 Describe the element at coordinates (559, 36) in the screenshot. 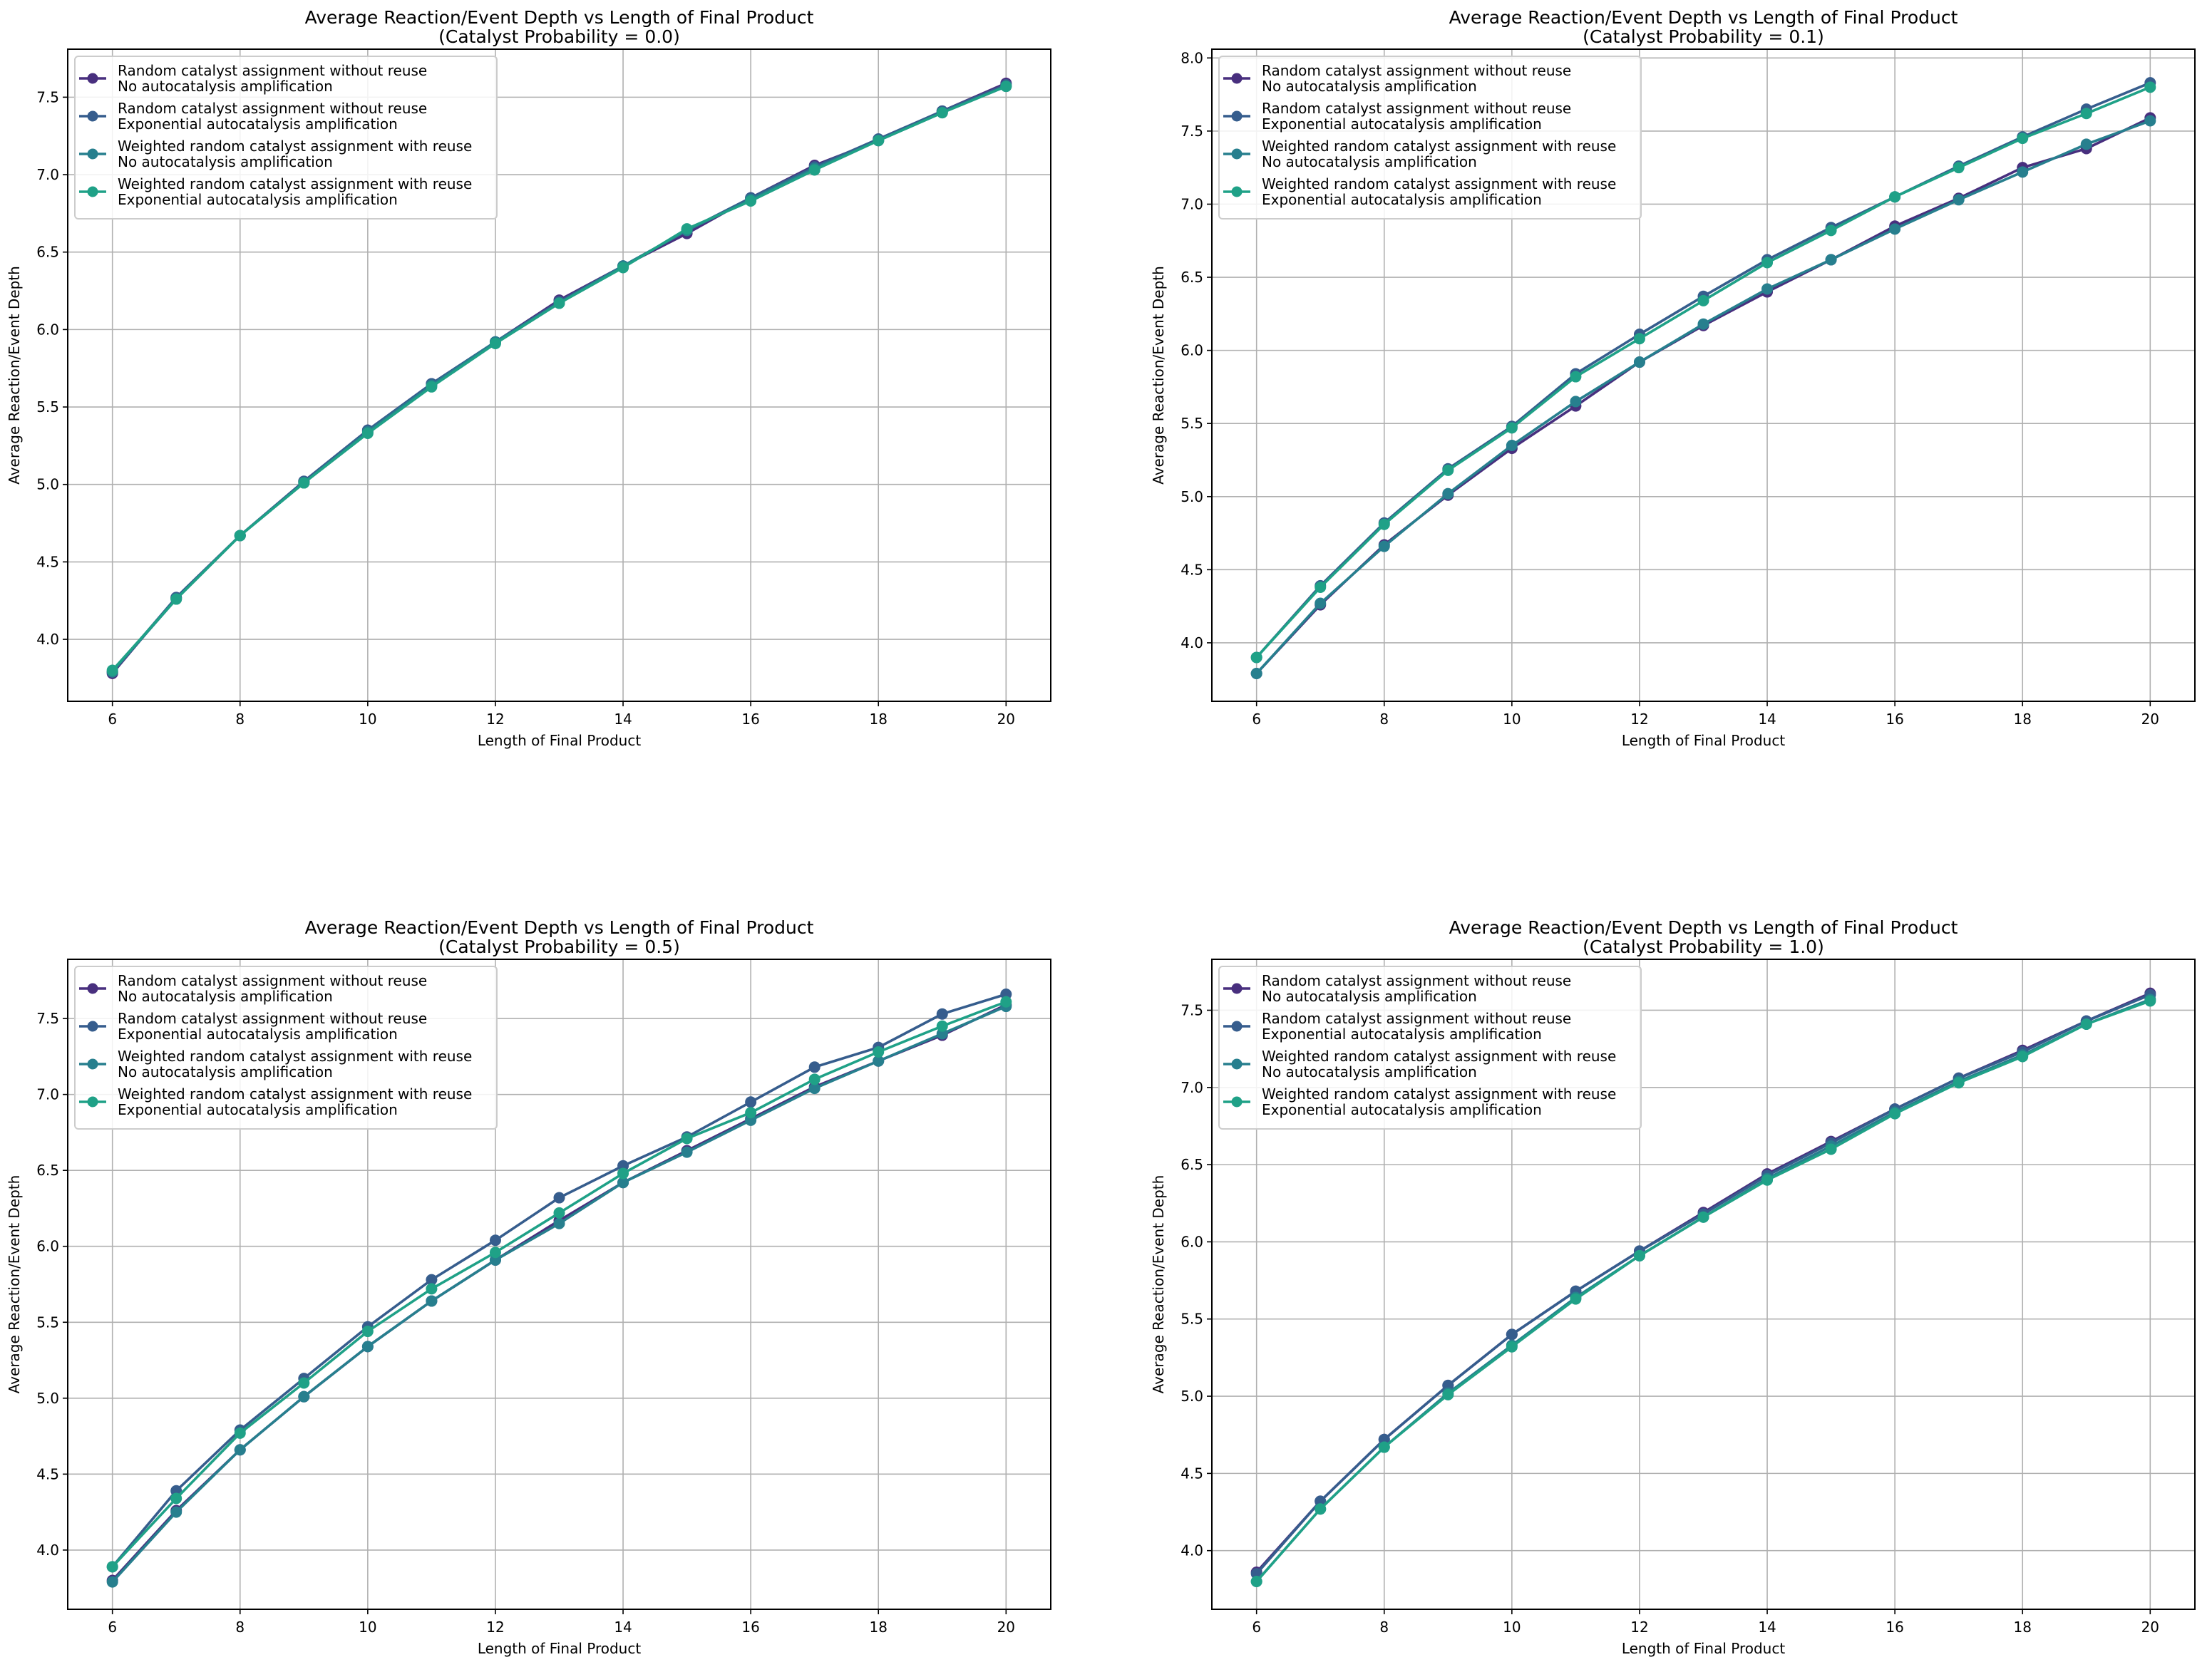

I see `chart-subtitle: (Catalyst Probability = 0.0)` at that location.